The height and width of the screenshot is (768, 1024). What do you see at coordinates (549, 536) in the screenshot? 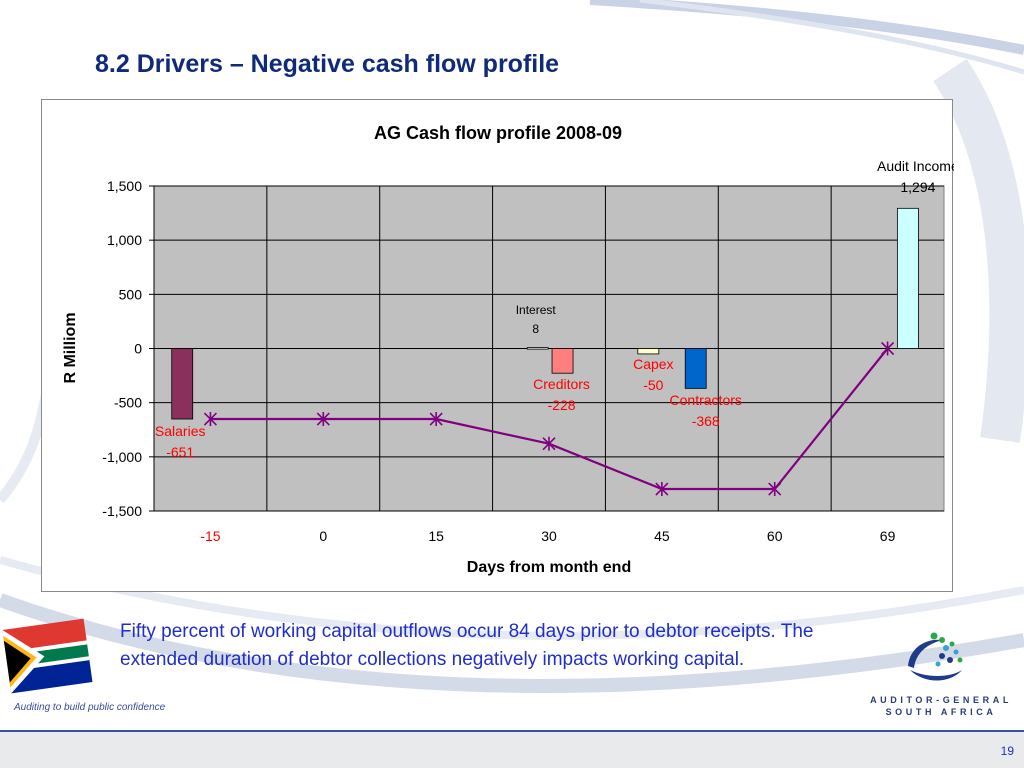
I see `x-tick-label: 30` at bounding box center [549, 536].